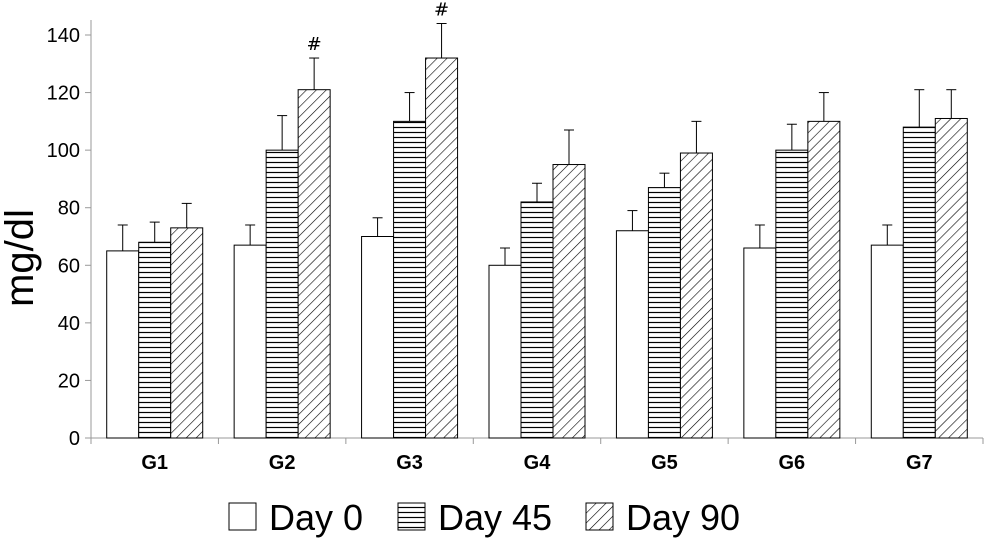  I want to click on y-tick-label: 100, so click(63, 151).